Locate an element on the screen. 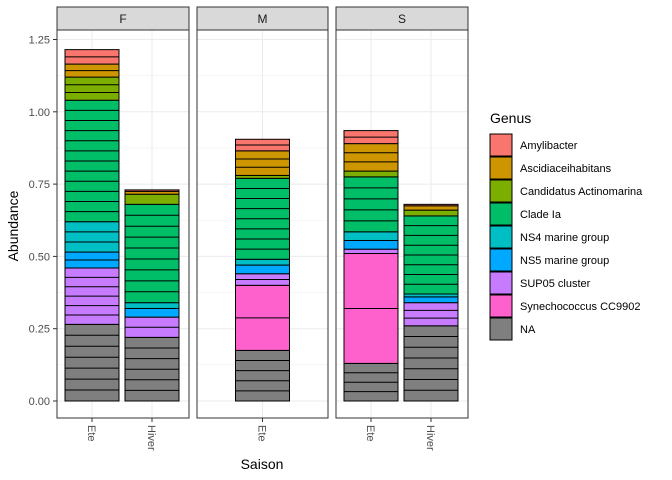 The height and width of the screenshot is (480, 672). legend-label: Ascidiaceihabitans is located at coordinates (566, 169).